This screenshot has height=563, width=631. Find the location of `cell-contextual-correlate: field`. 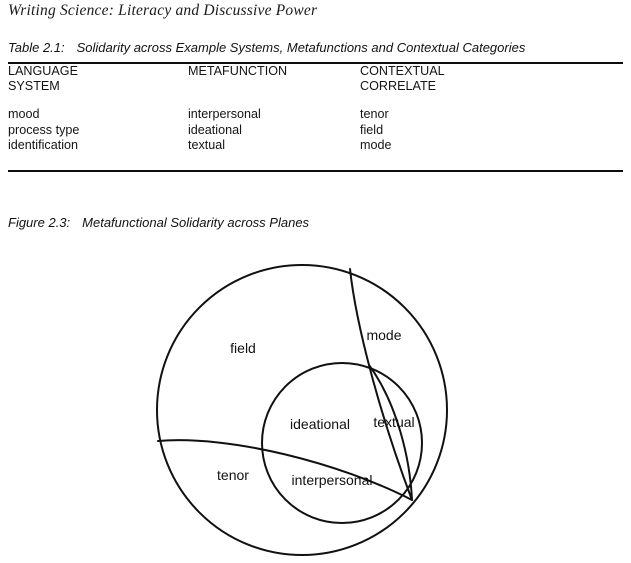

cell-contextual-correlate: field is located at coordinates (372, 129).